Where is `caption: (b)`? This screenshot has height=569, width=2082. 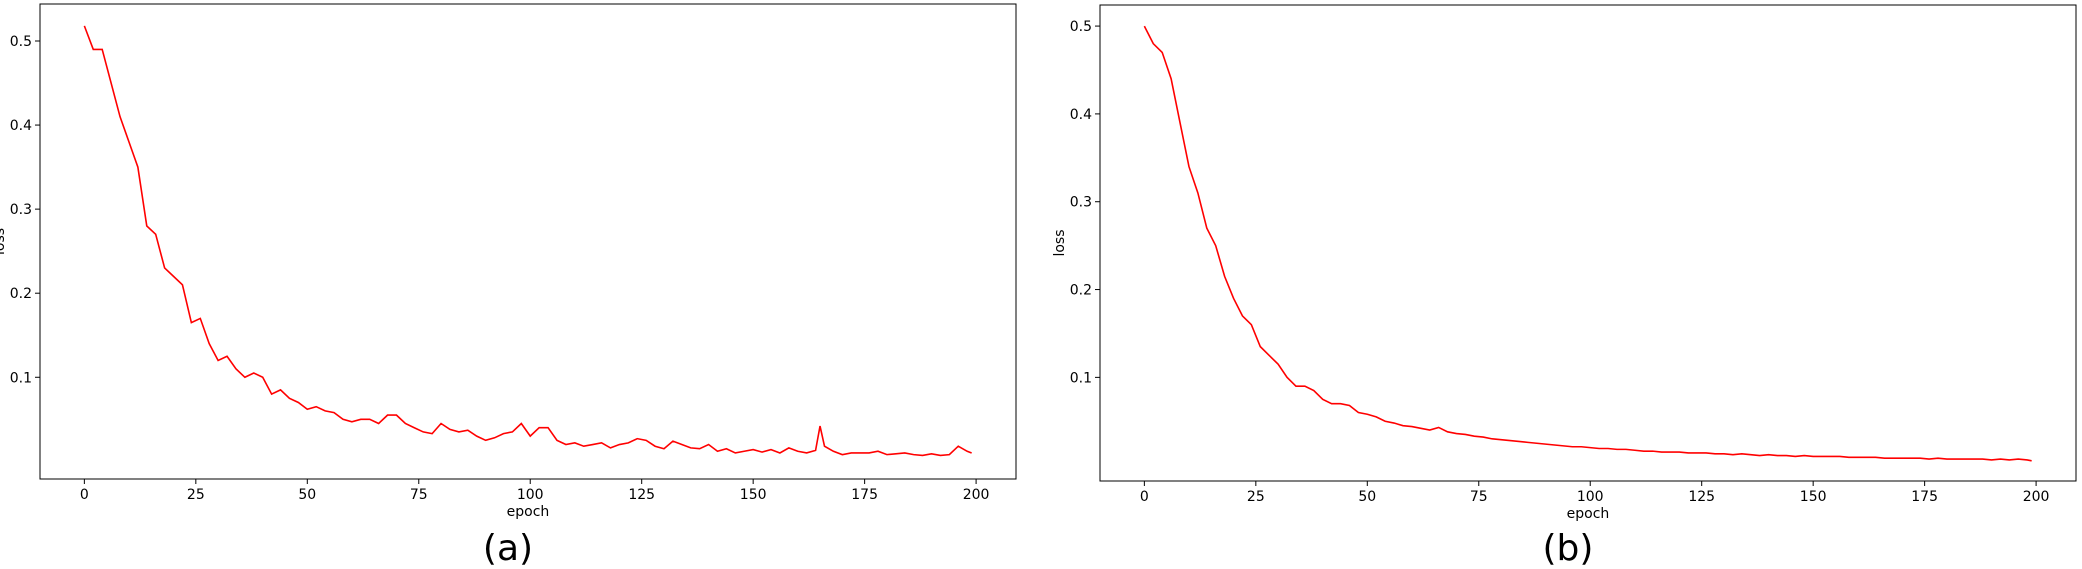
caption: (b) is located at coordinates (1568, 548).